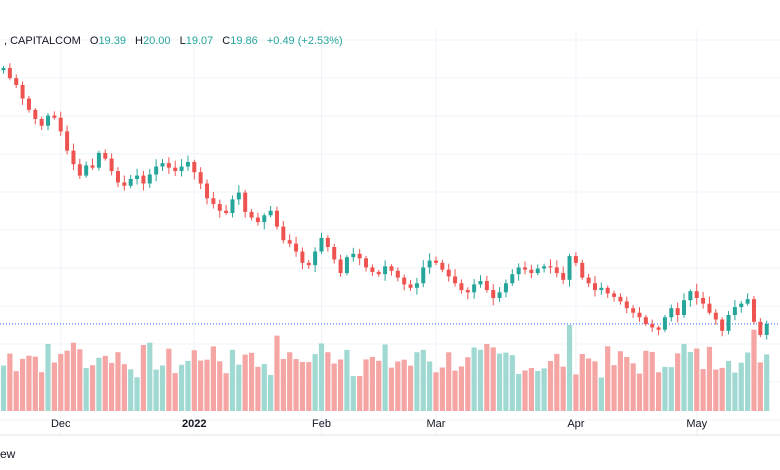 The height and width of the screenshot is (470, 780). What do you see at coordinates (194, 424) in the screenshot?
I see `x-tick-label: 2022` at bounding box center [194, 424].